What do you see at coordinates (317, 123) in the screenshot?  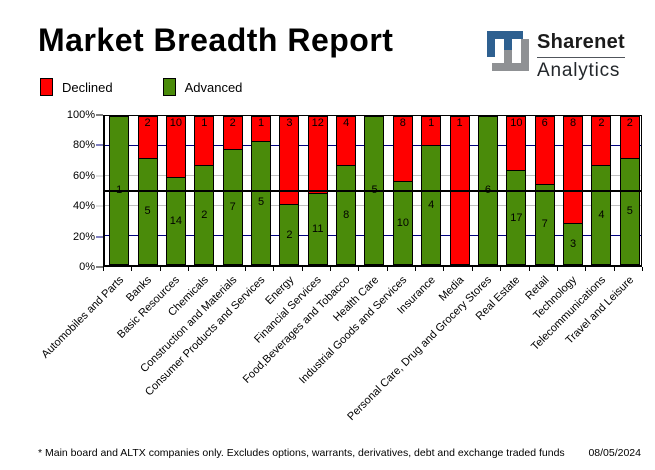 I see `declined-value-label: 12` at bounding box center [317, 123].